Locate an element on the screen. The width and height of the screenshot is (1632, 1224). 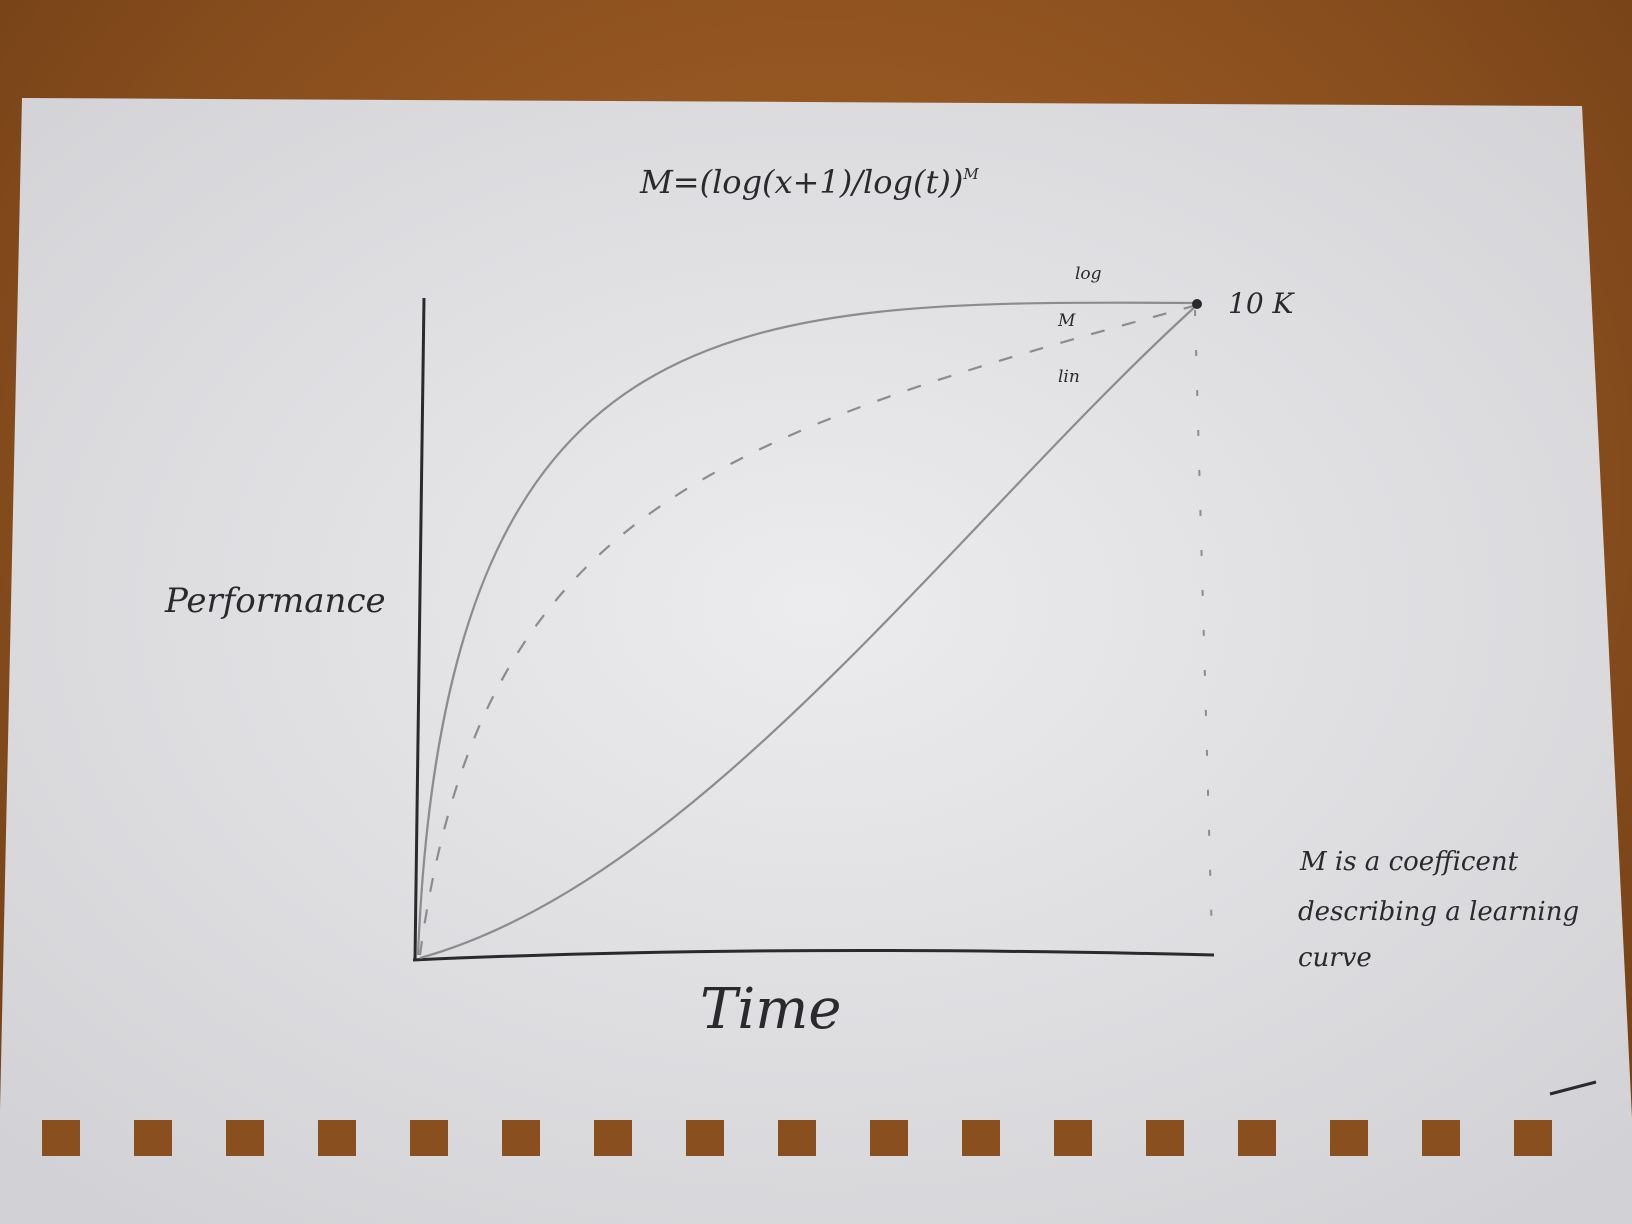
formula: M=(log(x+1)/log(t))M is located at coordinates (809, 182).